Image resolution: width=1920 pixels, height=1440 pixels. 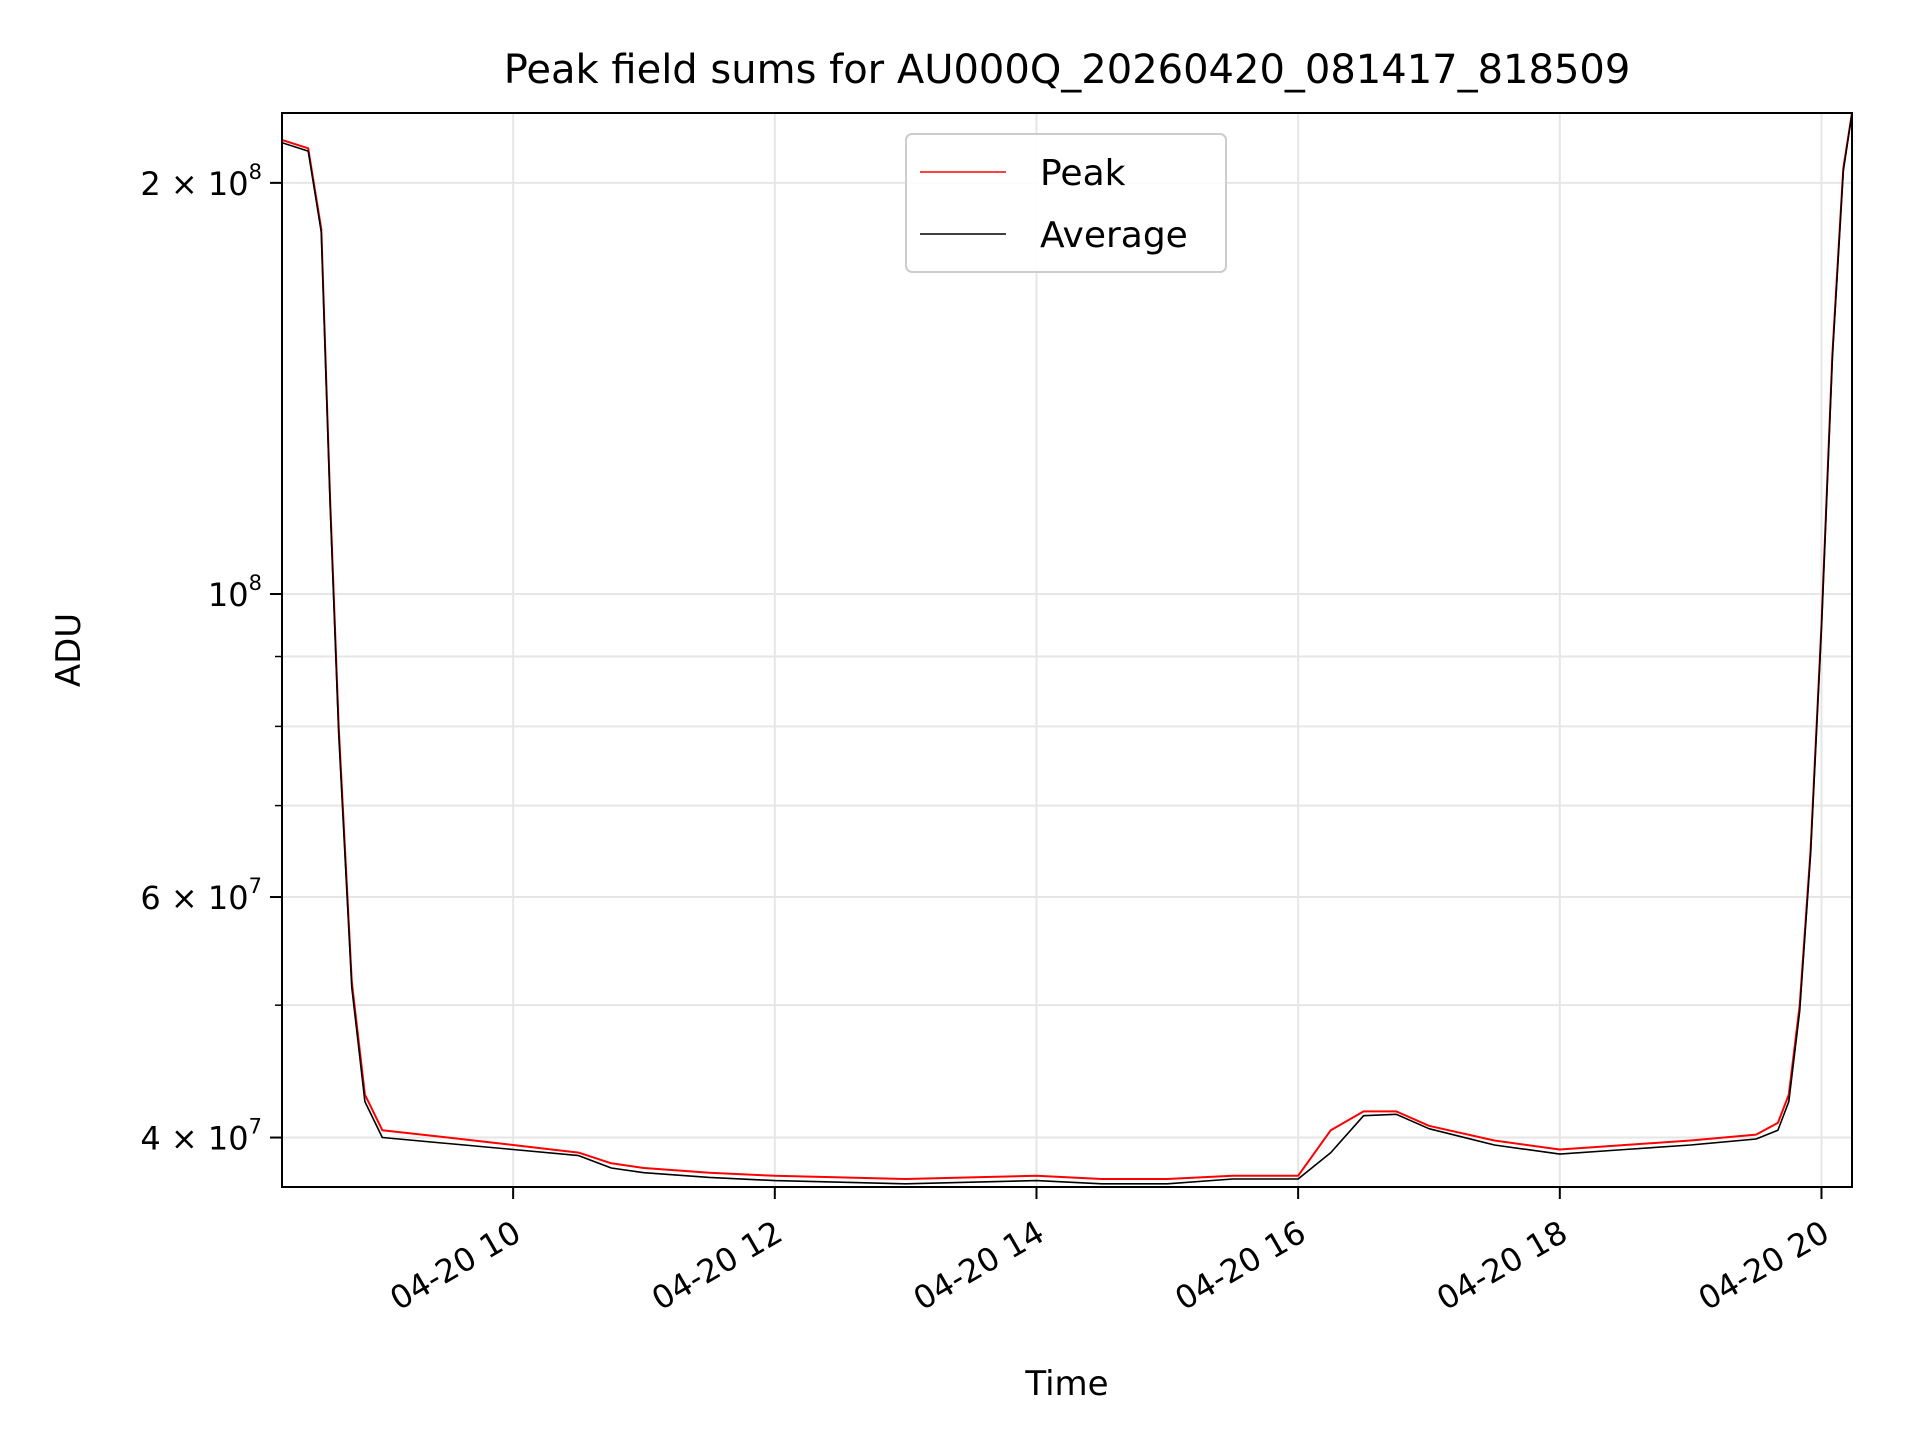 What do you see at coordinates (69, 650) in the screenshot?
I see `y-axis-label: ADU` at bounding box center [69, 650].